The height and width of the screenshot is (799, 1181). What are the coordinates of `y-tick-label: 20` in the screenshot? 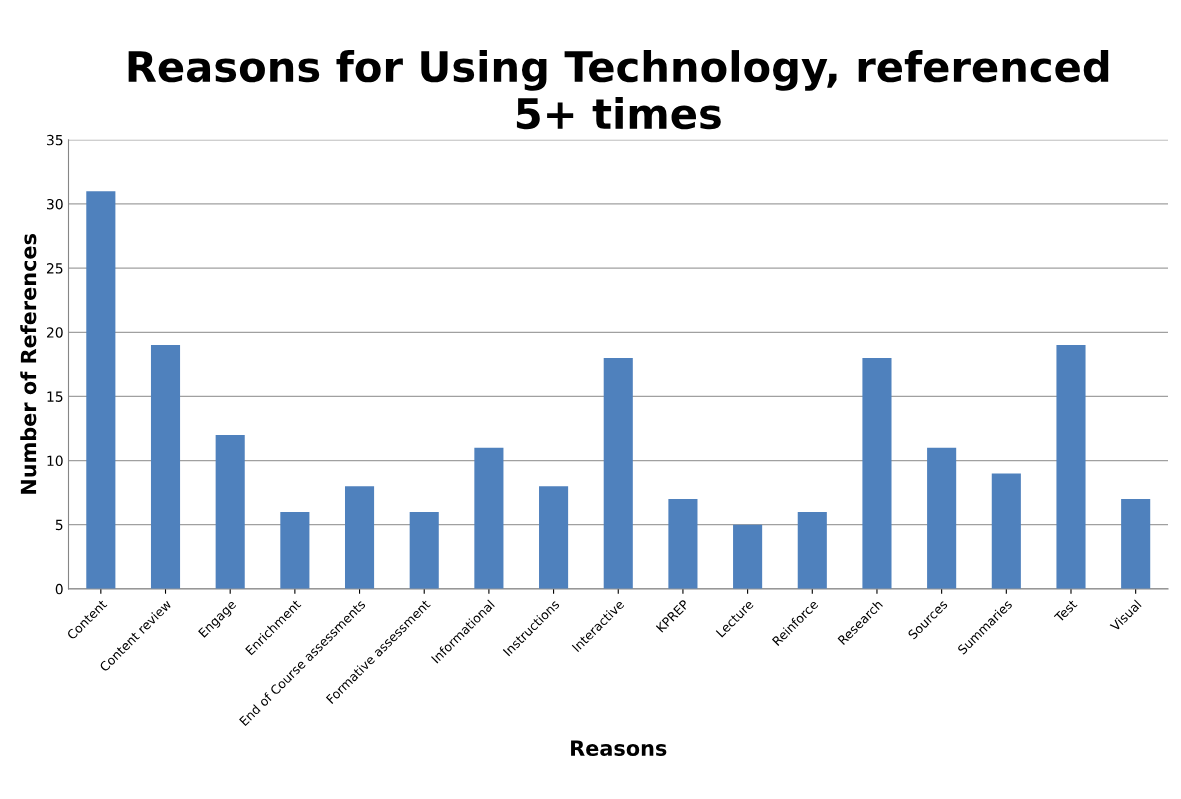 It's located at (54, 332).